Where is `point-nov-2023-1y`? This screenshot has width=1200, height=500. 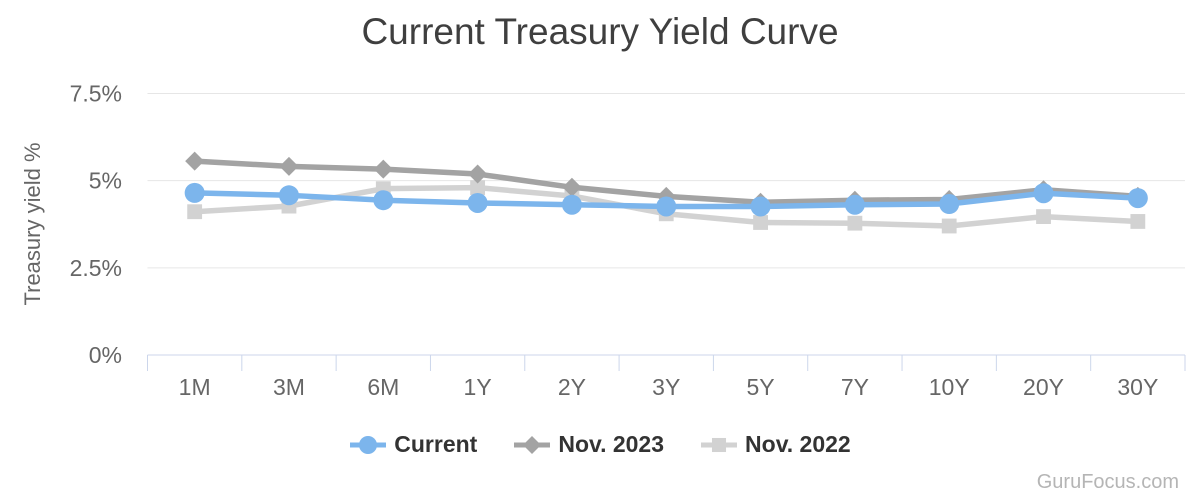 point-nov-2023-1y is located at coordinates (478, 174).